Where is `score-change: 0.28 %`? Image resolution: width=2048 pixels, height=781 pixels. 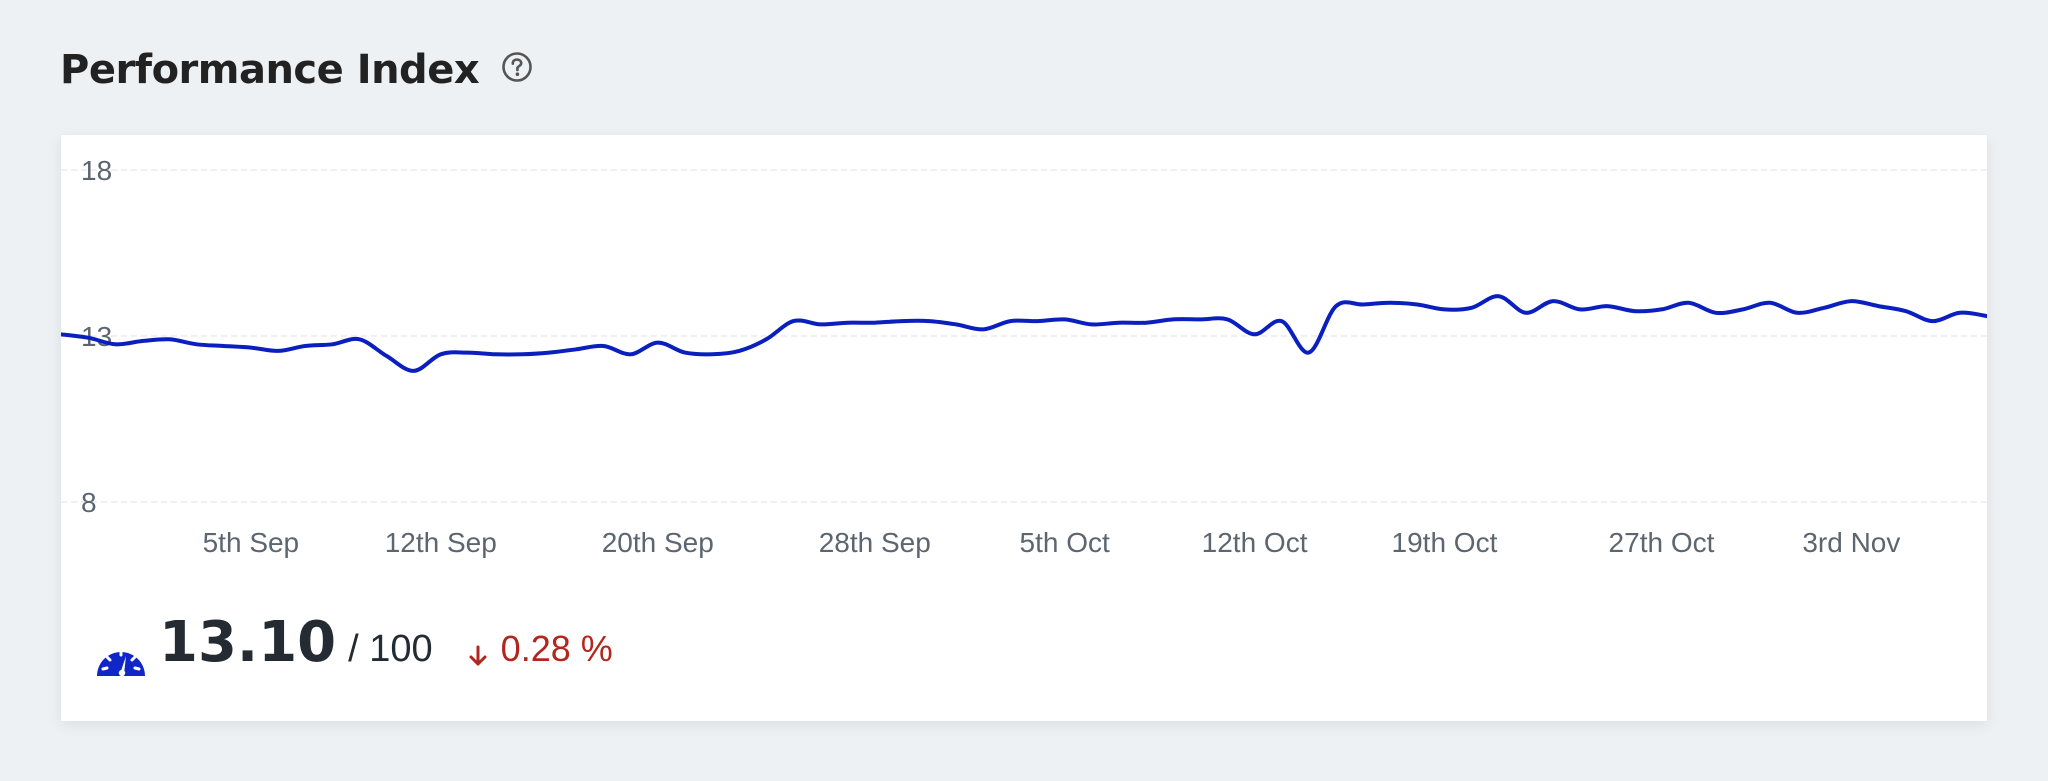
score-change: 0.28 % is located at coordinates (540, 649).